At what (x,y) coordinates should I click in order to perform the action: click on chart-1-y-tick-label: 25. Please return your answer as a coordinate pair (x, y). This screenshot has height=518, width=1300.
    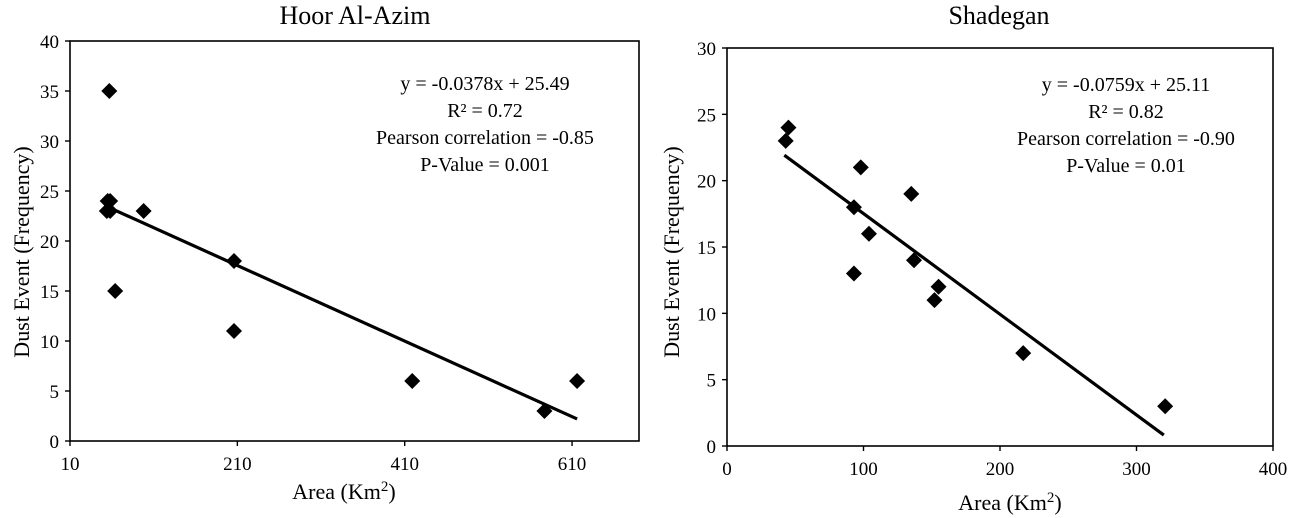
    Looking at the image, I should click on (49, 192).